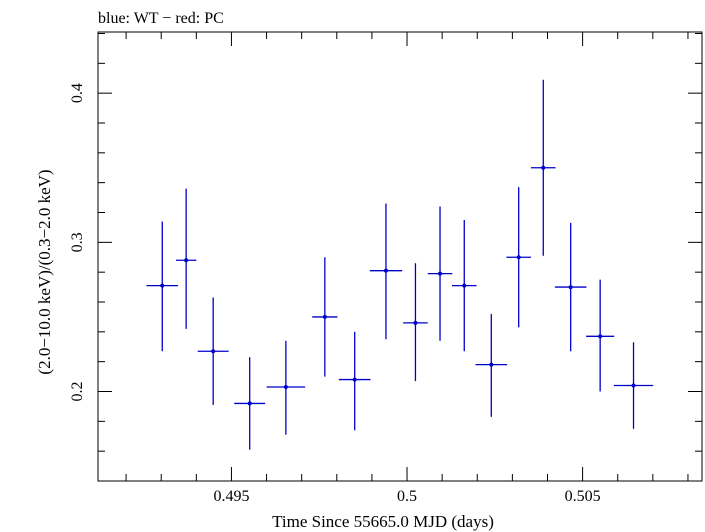 The height and width of the screenshot is (532, 705). Describe the element at coordinates (583, 496) in the screenshot. I see `x-tick-label: 0.505` at that location.